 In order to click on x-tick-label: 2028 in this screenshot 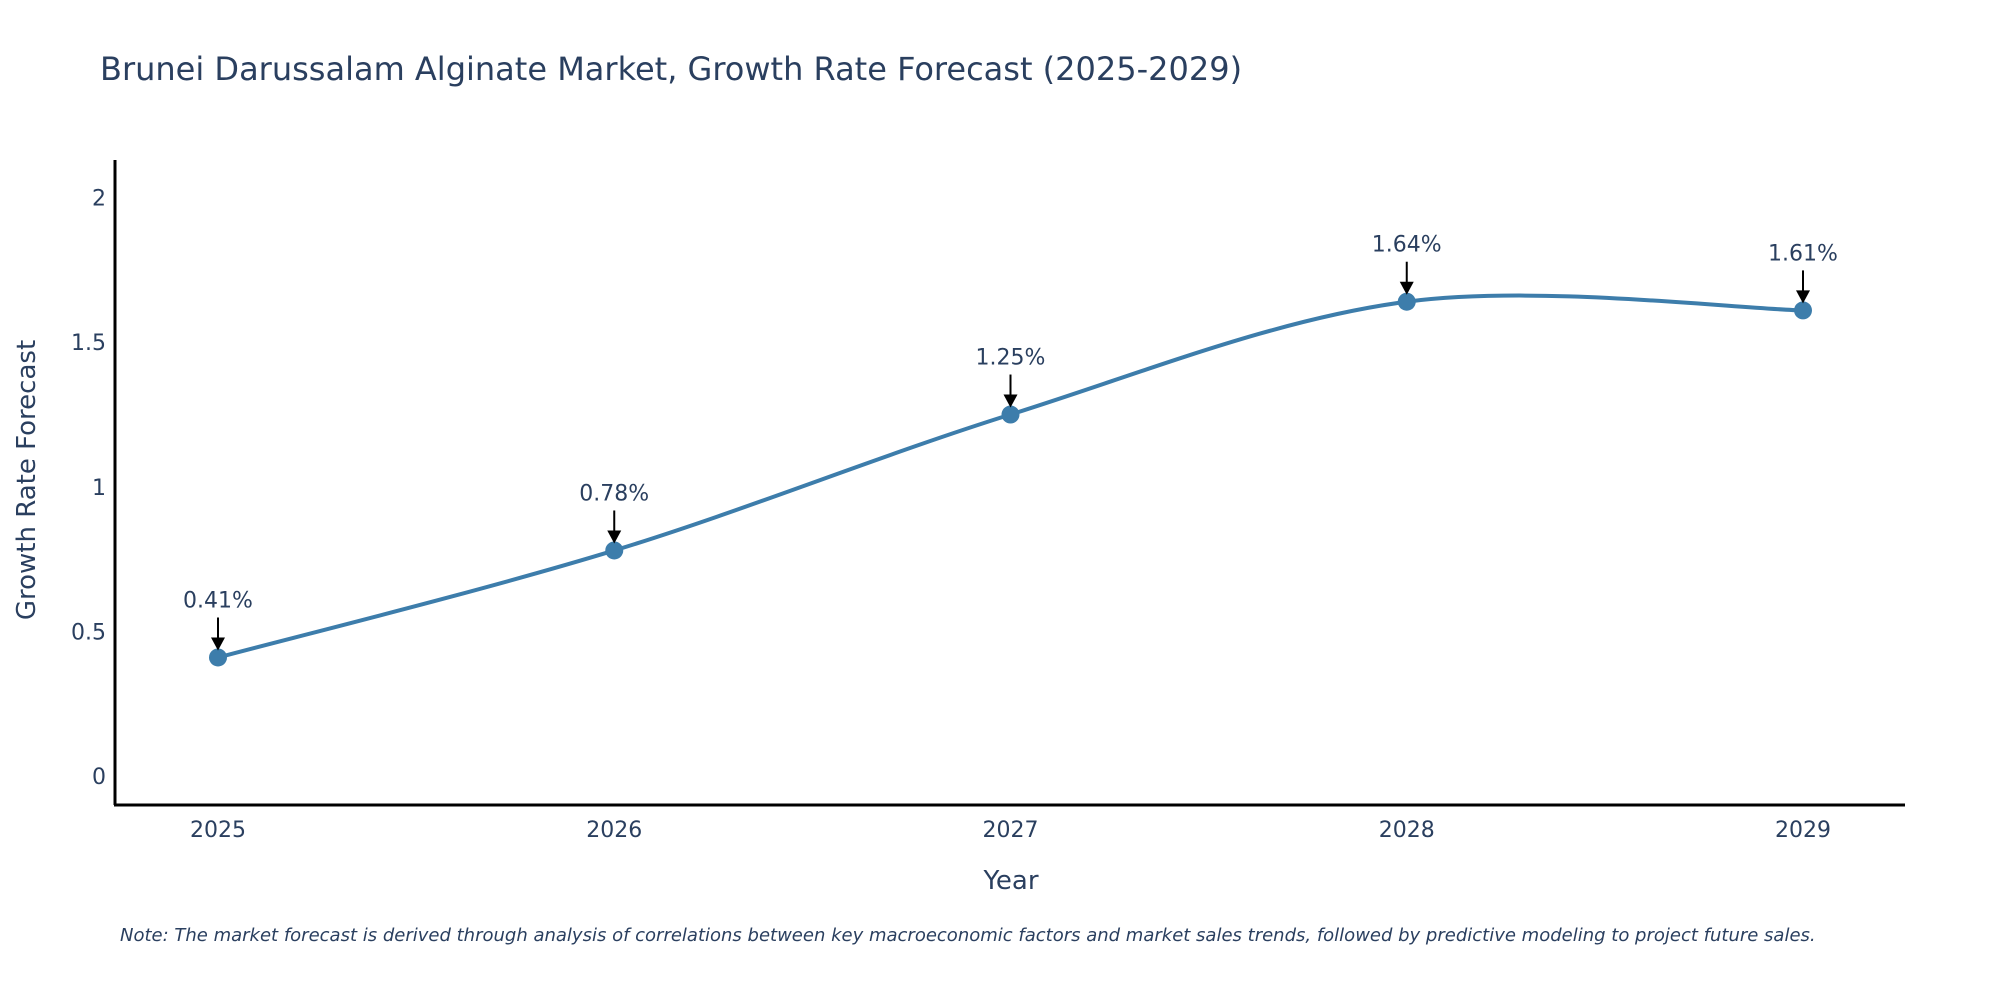, I will do `click(1407, 830)`.